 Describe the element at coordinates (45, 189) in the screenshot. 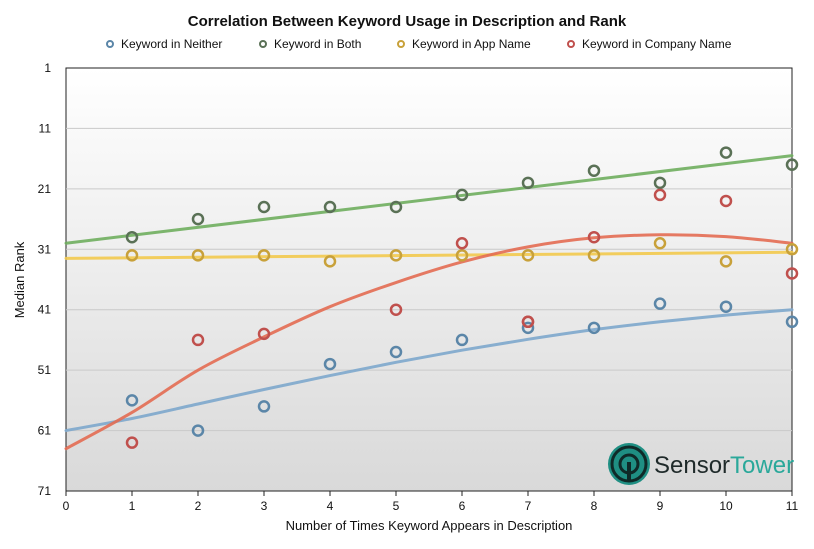

I see `y-tick-label: 21` at that location.